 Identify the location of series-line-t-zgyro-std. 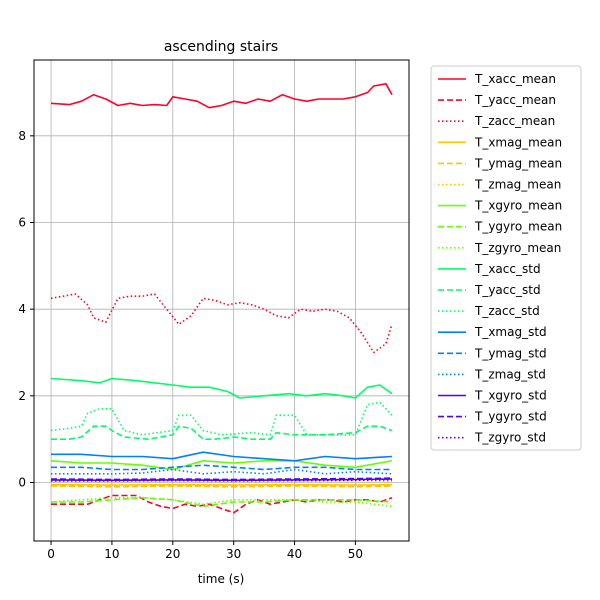
(222, 480).